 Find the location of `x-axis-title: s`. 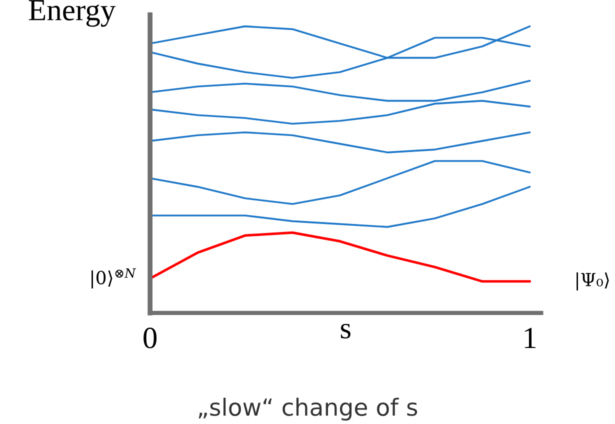

x-axis-title: s is located at coordinates (345, 331).